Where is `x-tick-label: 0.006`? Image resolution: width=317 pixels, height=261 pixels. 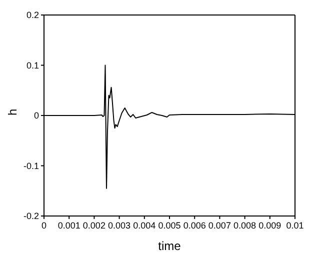 x-tick-label: 0.006 is located at coordinates (194, 225).